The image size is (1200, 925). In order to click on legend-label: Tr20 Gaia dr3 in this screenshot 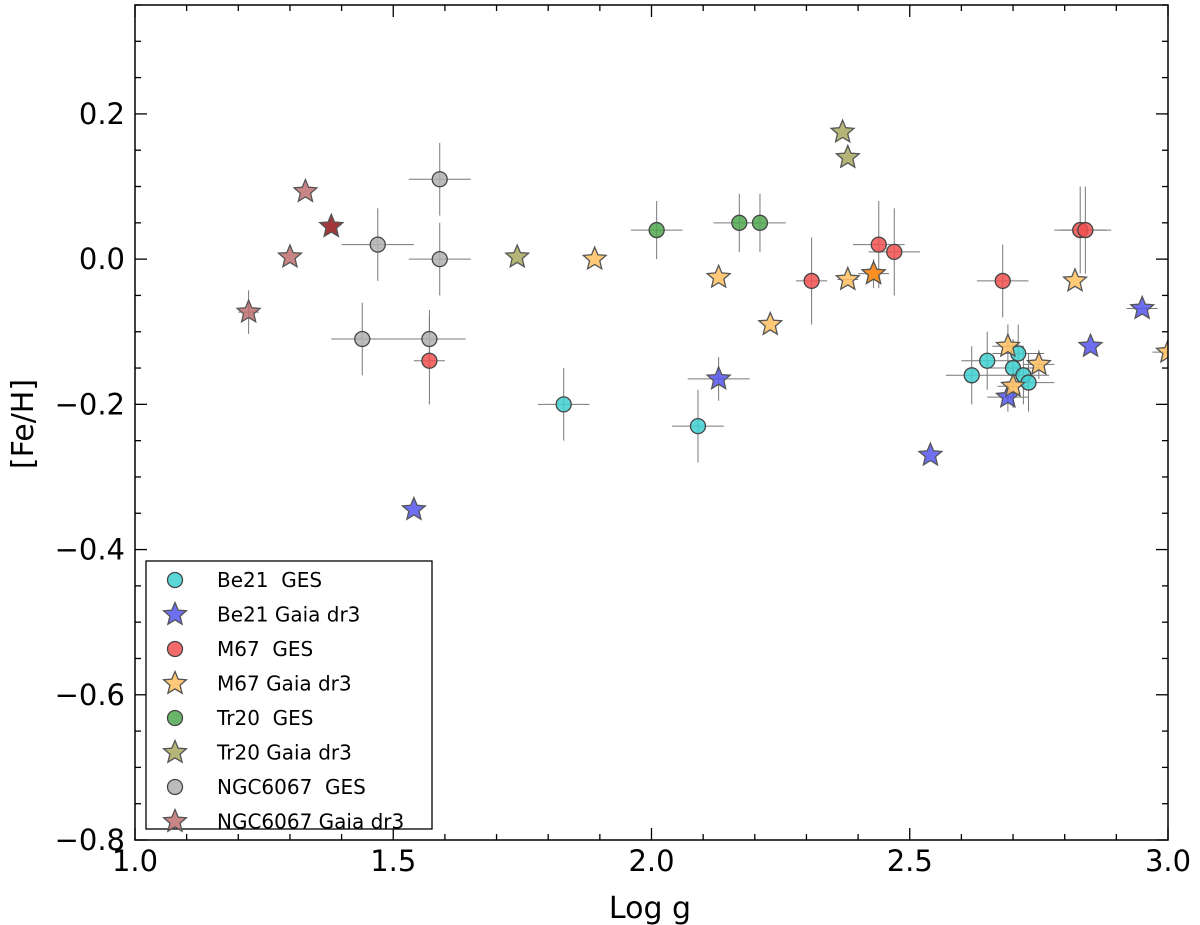, I will do `click(284, 753)`.